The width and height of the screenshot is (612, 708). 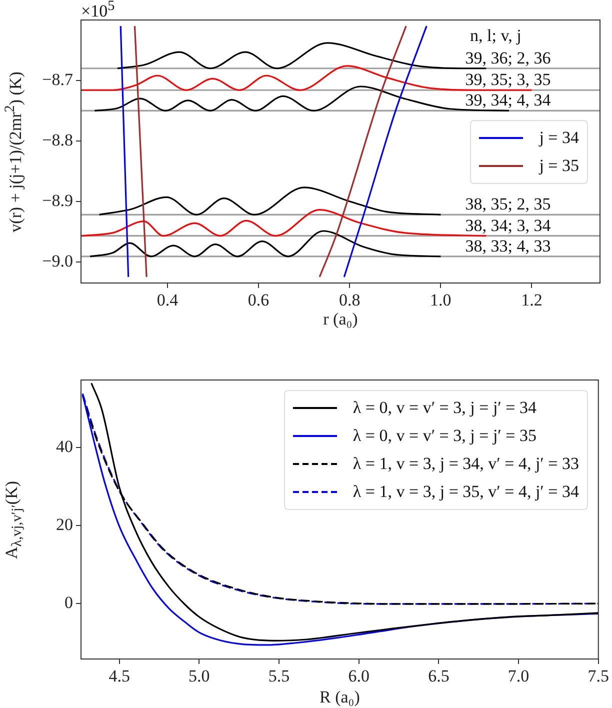 What do you see at coordinates (349, 300) in the screenshot?
I see `x-tick-label: 0.8` at bounding box center [349, 300].